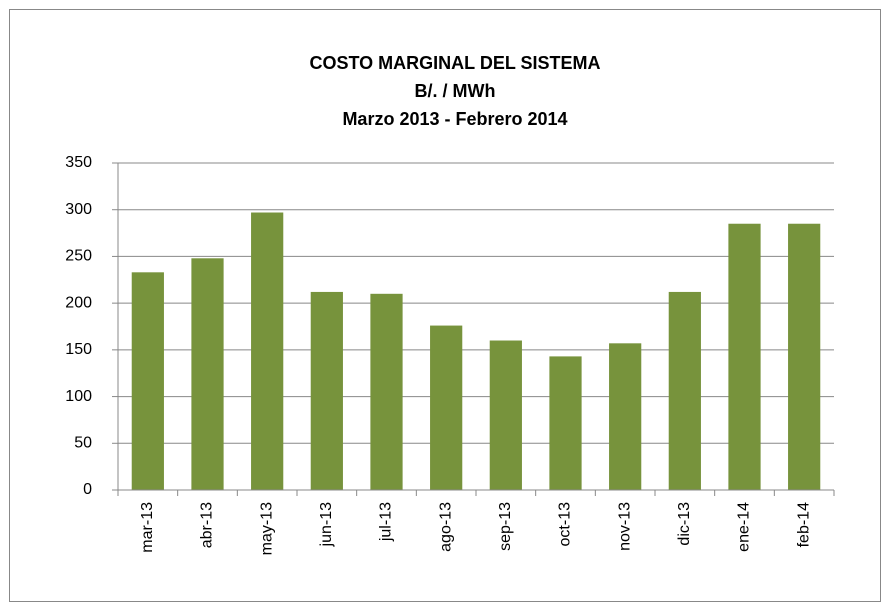 This screenshot has height=612, width=891. I want to click on y-tick-label: 200, so click(78, 302).